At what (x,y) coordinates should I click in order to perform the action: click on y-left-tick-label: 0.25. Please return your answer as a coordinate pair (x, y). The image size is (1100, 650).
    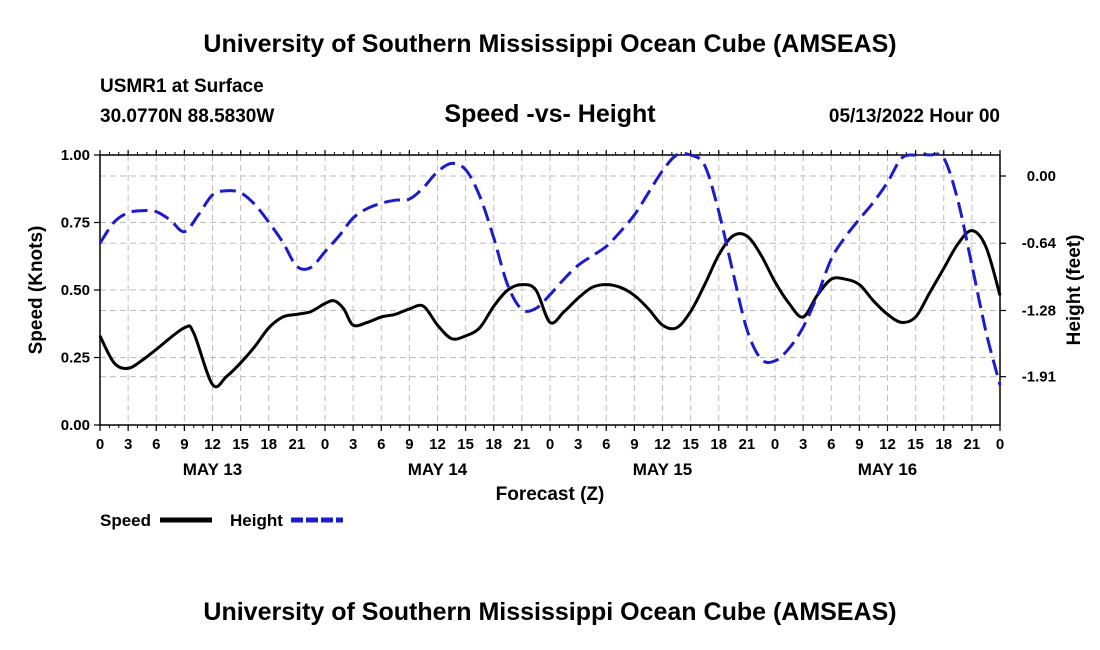
    Looking at the image, I should click on (75, 358).